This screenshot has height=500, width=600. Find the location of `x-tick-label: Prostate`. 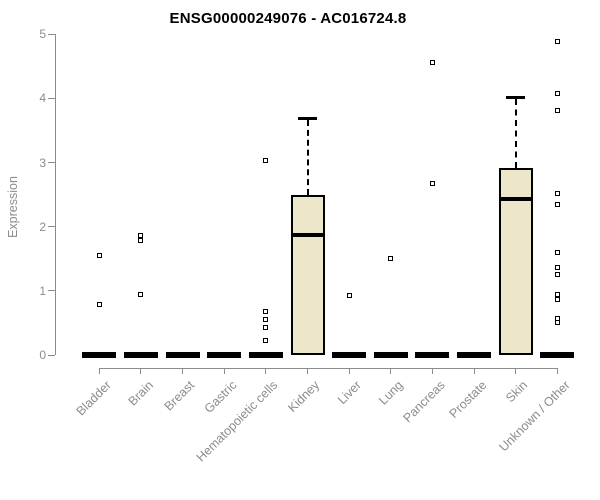

x-tick-label: Prostate is located at coordinates (467, 399).